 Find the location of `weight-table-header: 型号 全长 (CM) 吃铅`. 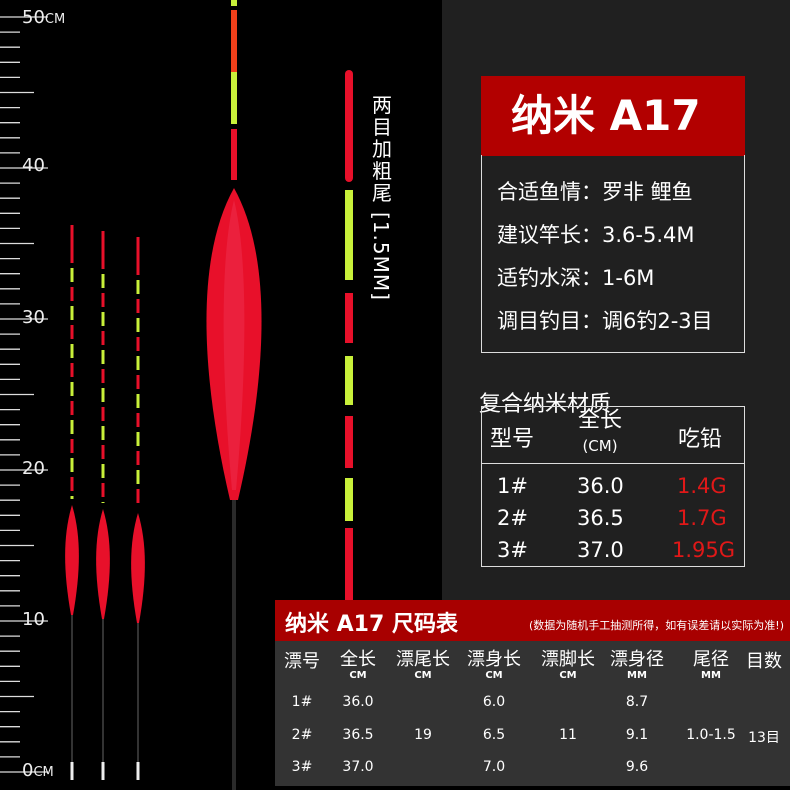

weight-table-header: 型号 全长 (CM) 吃铅 is located at coordinates (613, 435).